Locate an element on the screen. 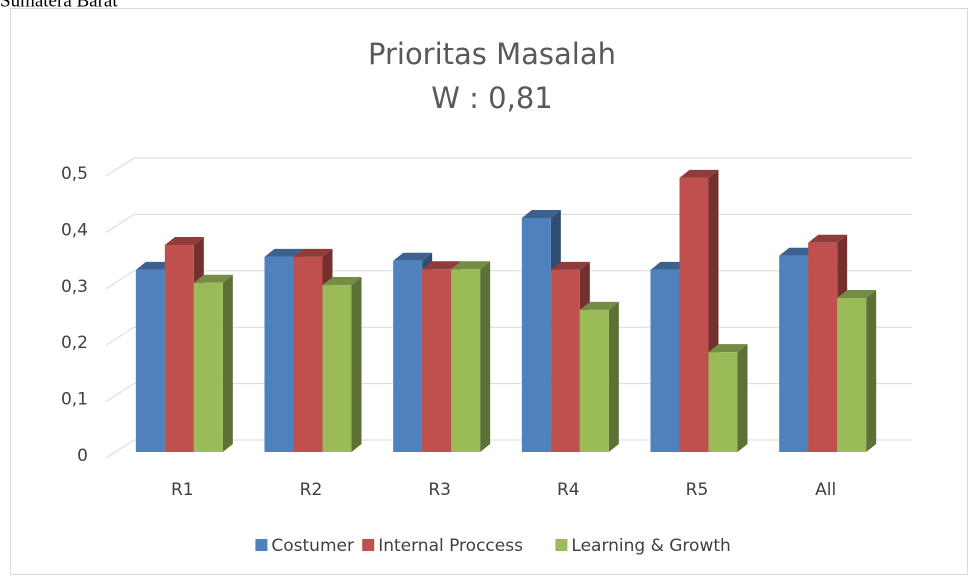 The height and width of the screenshot is (576, 969). y-tick-label: 0 is located at coordinates (82, 456).